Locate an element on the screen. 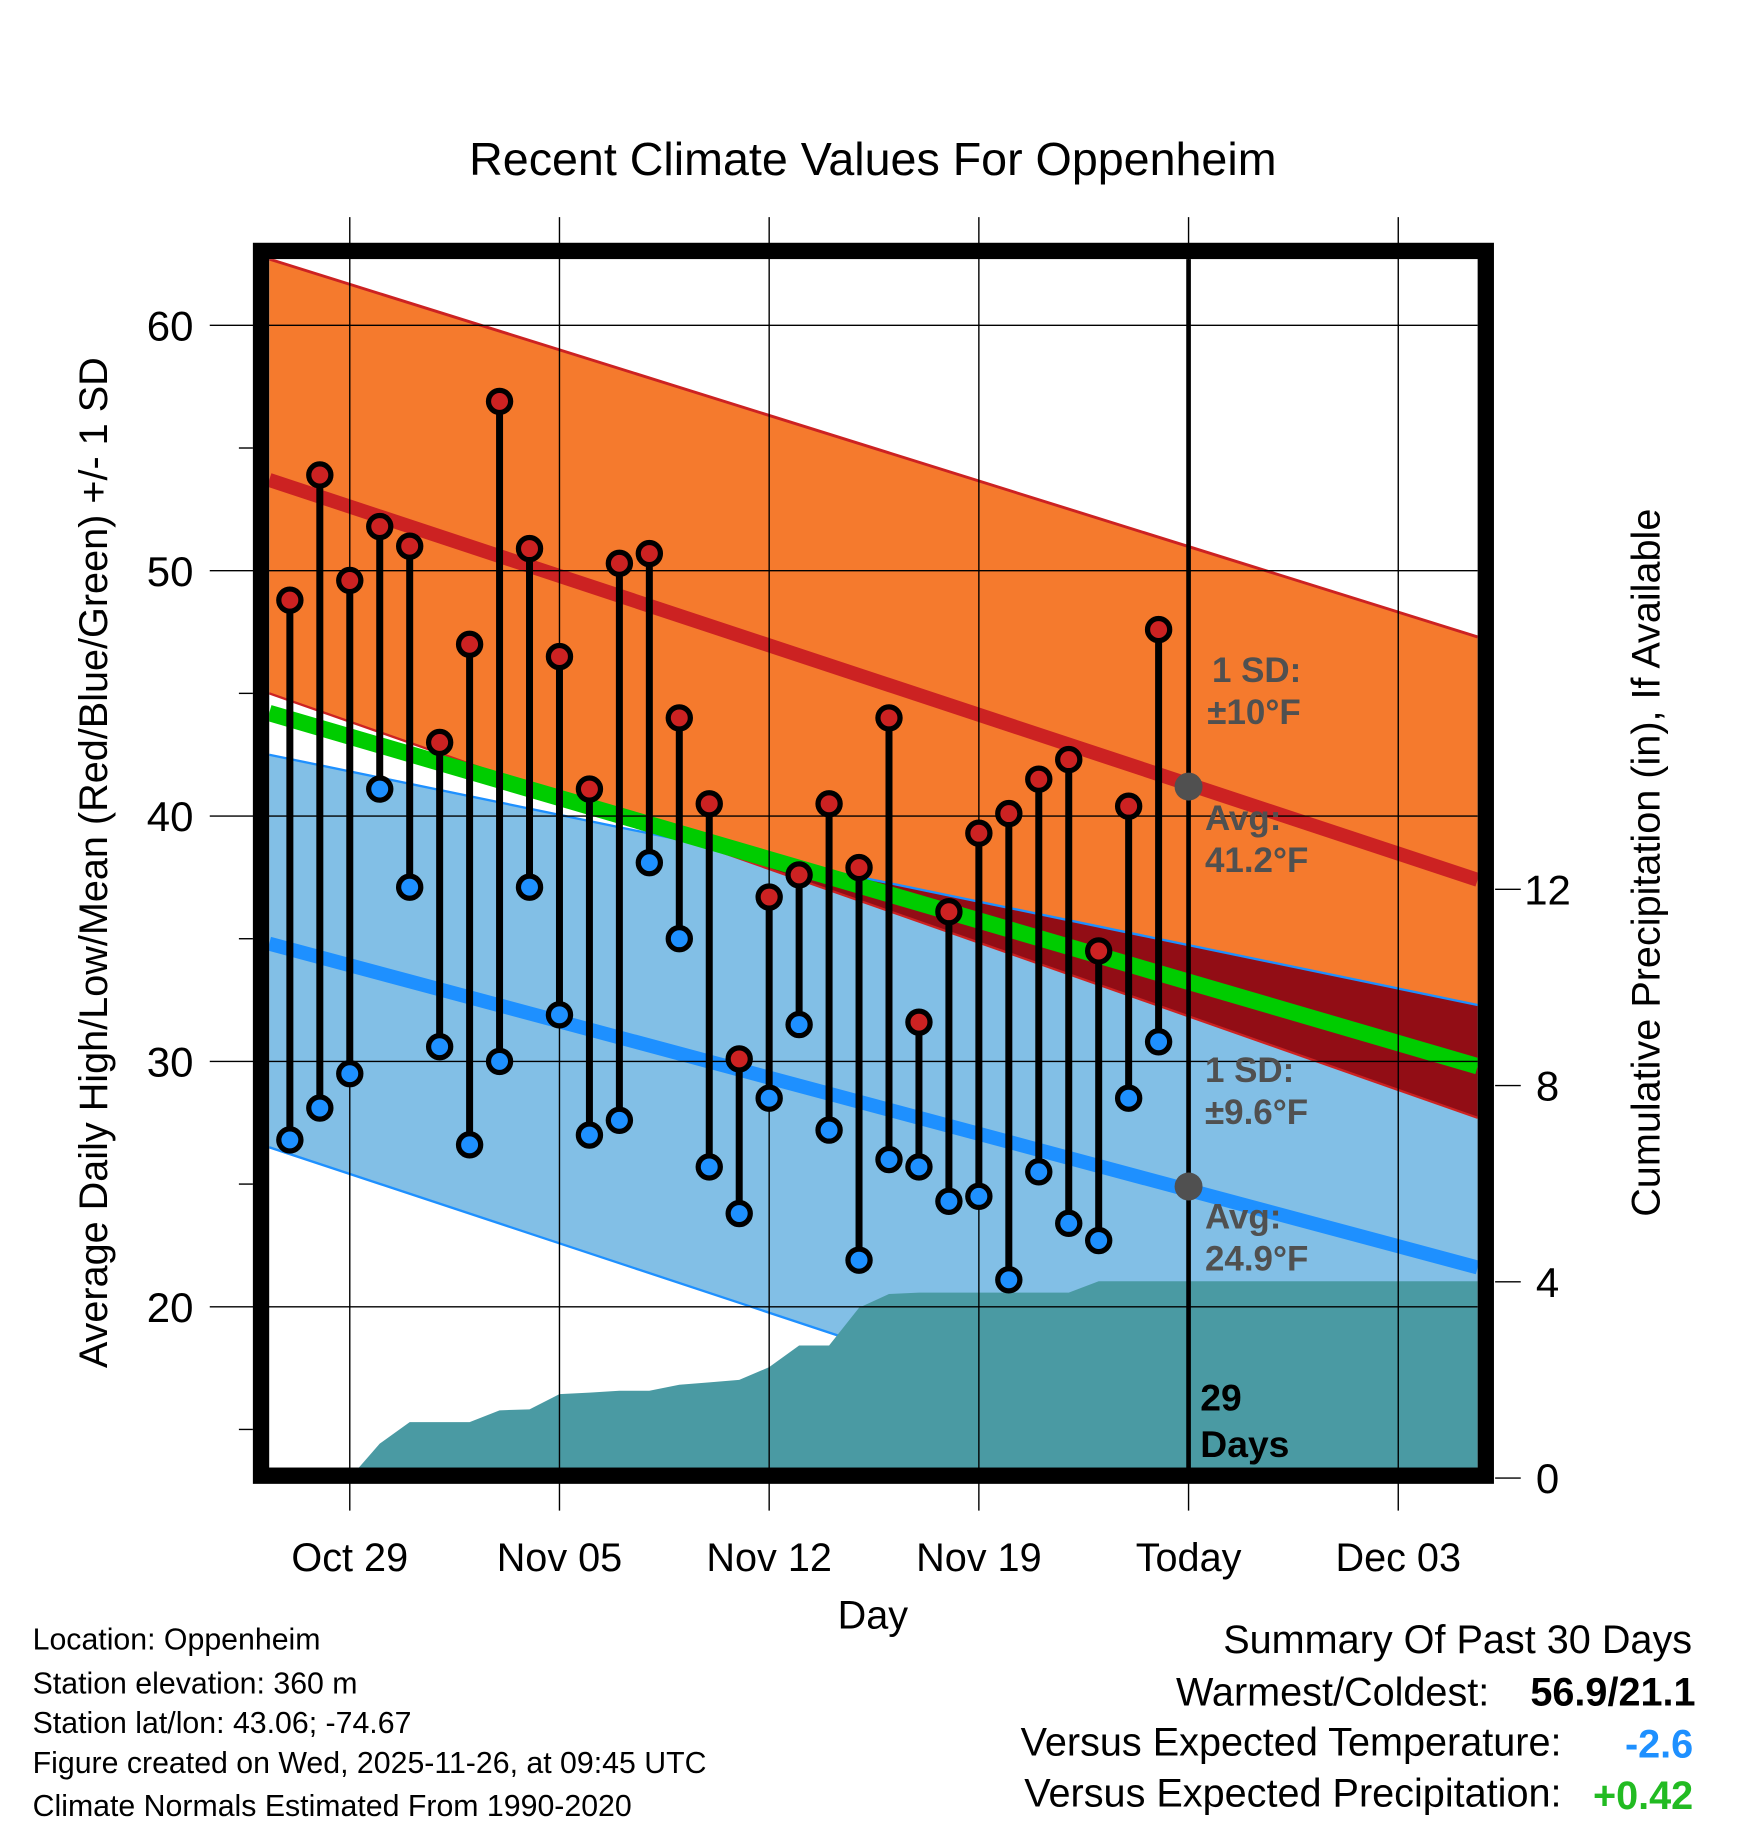 The width and height of the screenshot is (1748, 1828). y-tick-label: 30 is located at coordinates (170, 1062).